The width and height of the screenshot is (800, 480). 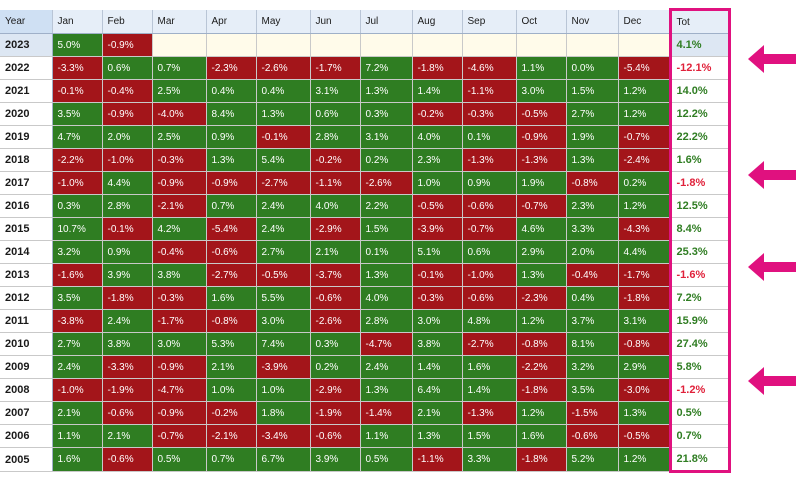 What do you see at coordinates (26, 206) in the screenshot?
I see `year-cell: 2016` at bounding box center [26, 206].